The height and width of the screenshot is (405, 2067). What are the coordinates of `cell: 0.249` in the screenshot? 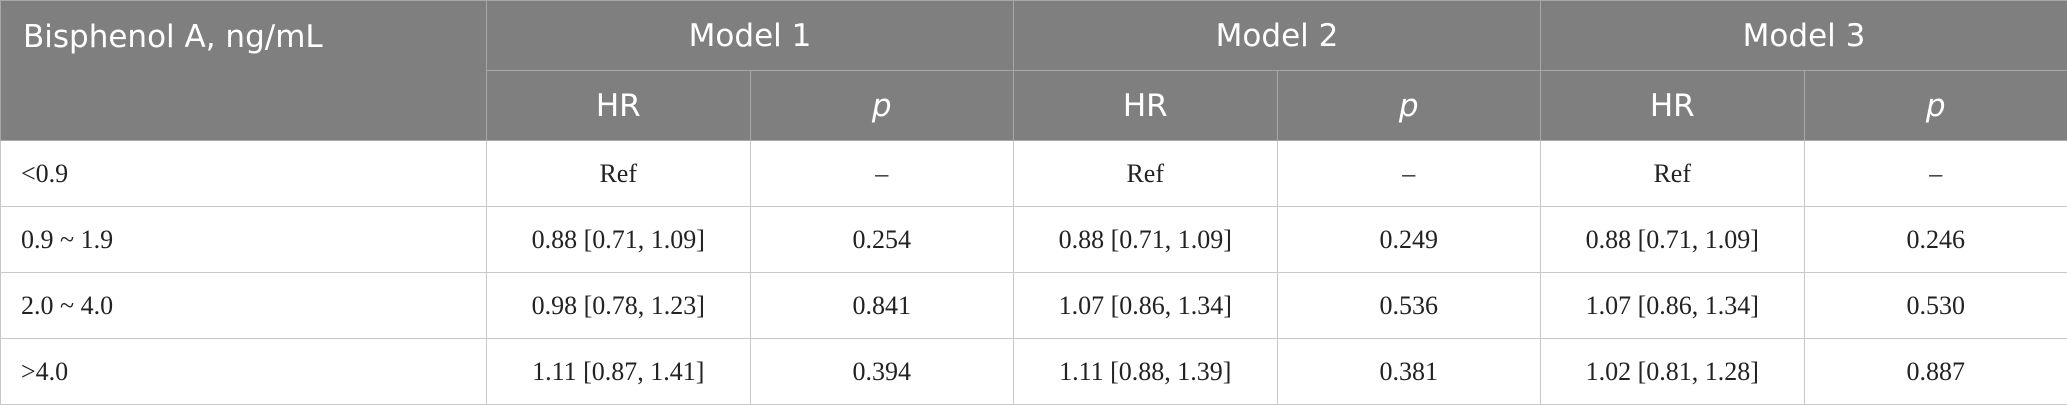 It's located at (1408, 239).